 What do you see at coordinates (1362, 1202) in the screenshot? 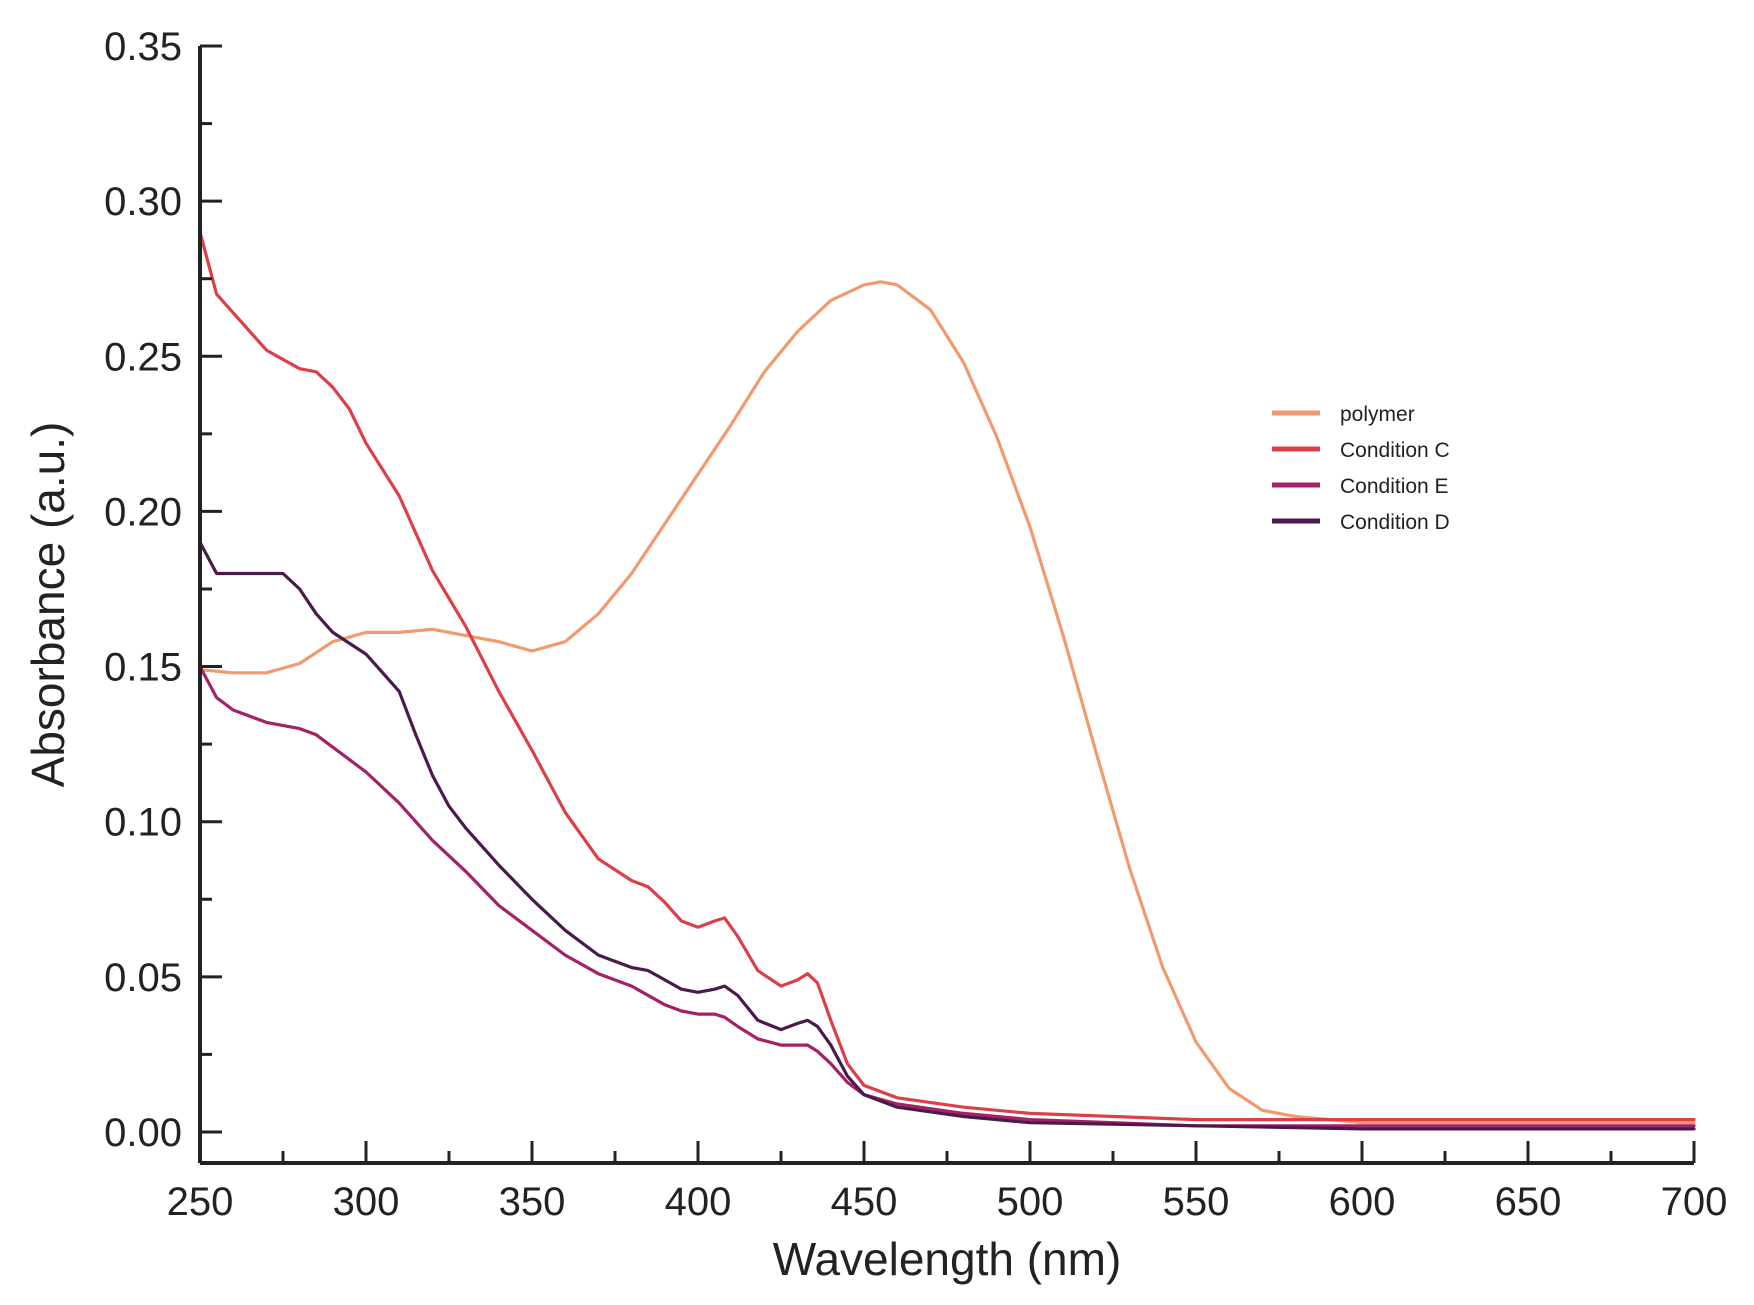
I see `x-tick-label: 600` at bounding box center [1362, 1202].